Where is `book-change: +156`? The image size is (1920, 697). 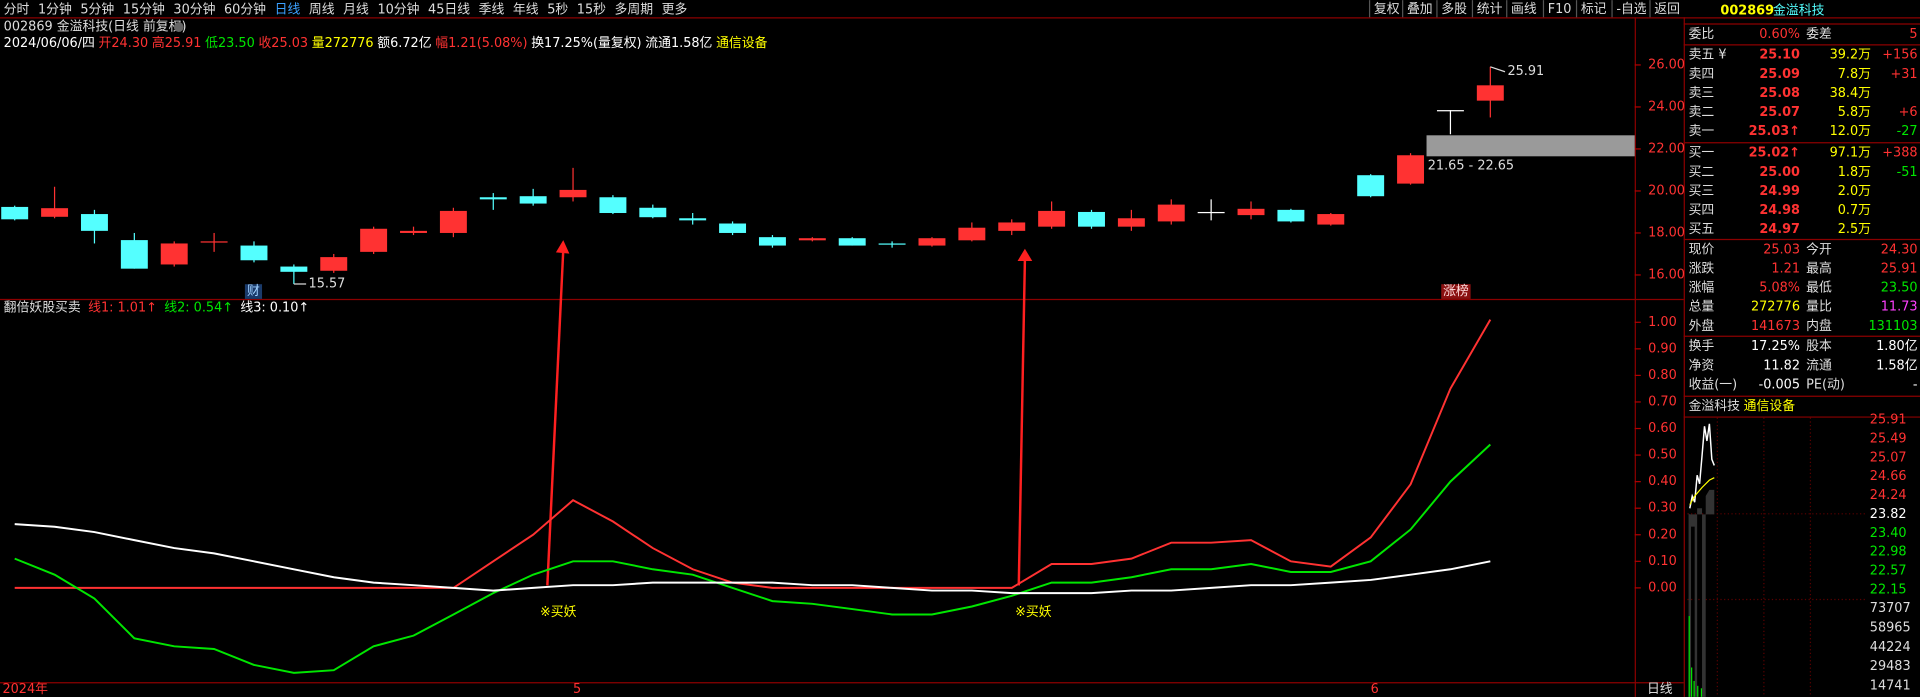 book-change: +156 is located at coordinates (1899, 55).